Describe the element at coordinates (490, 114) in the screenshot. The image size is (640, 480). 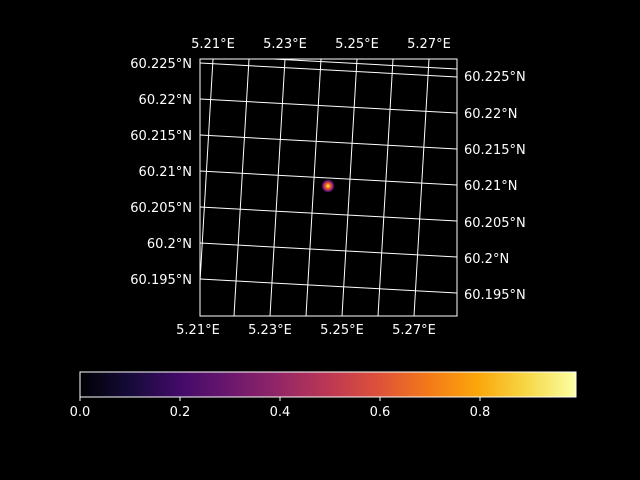
I see `lat-label-right: 60.22°N` at that location.